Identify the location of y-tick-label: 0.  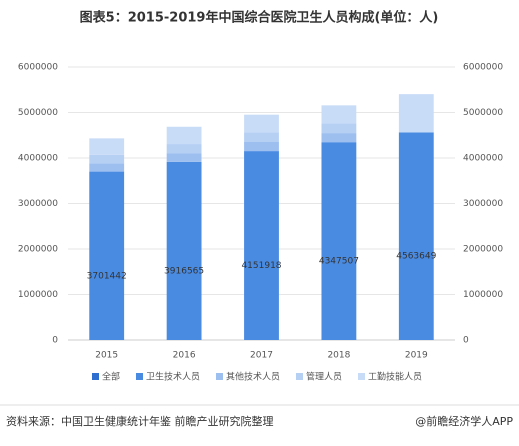
(55, 341).